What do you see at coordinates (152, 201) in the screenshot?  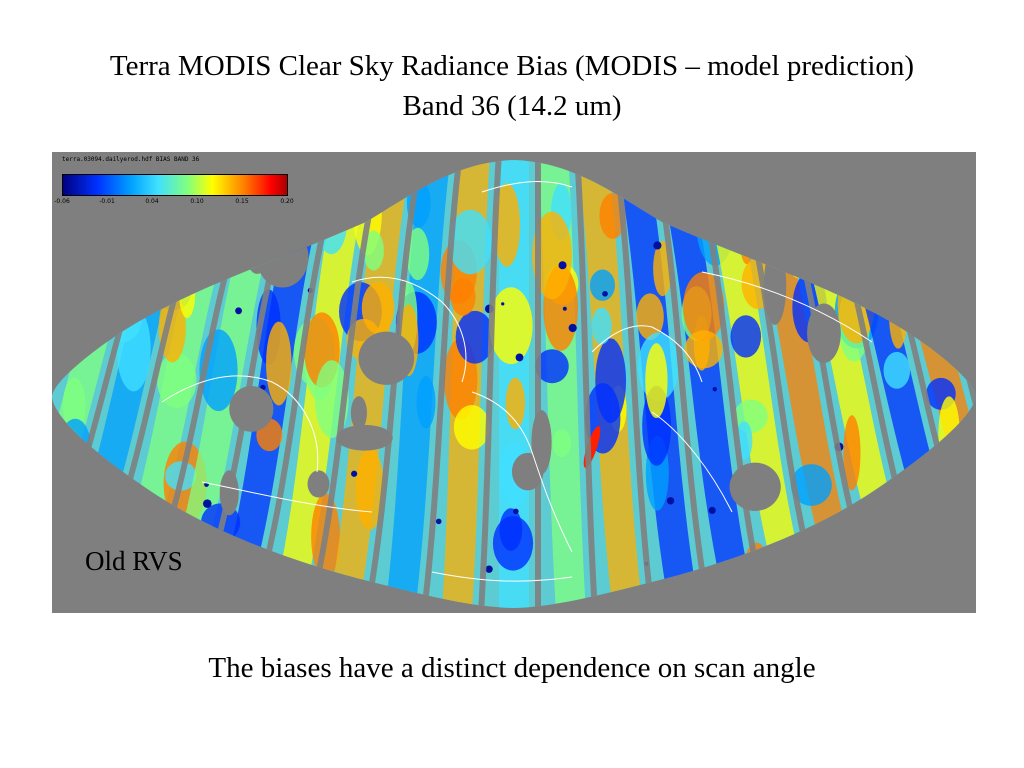 I see `legend-tick: 0.04` at bounding box center [152, 201].